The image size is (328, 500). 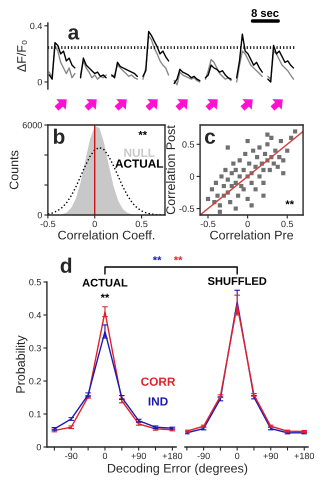 What do you see at coordinates (265, 13) in the screenshot?
I see `text: 8 sec` at bounding box center [265, 13].